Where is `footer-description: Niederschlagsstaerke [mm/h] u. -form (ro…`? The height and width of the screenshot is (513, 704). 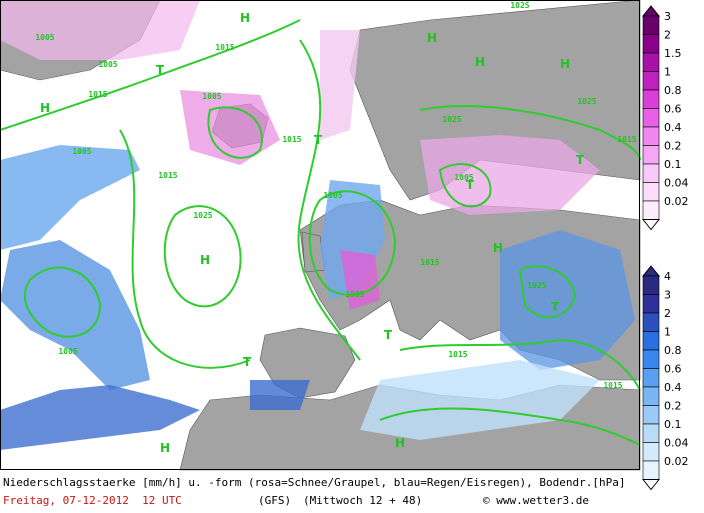 footer-description: Niederschlagsstaerke [mm/h] u. -form (ro… is located at coordinates (314, 482).